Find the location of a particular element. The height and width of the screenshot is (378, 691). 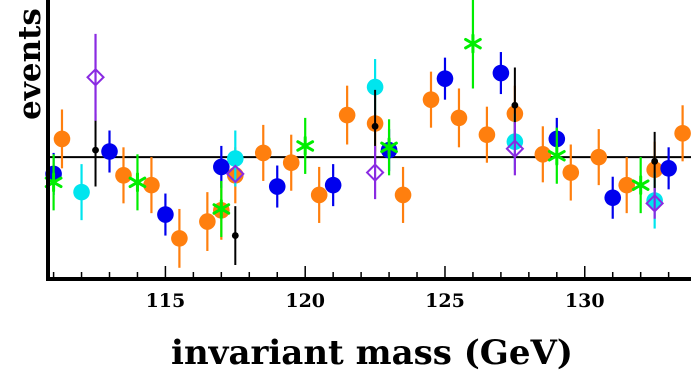

x-tick-label: 130 is located at coordinates (585, 301).